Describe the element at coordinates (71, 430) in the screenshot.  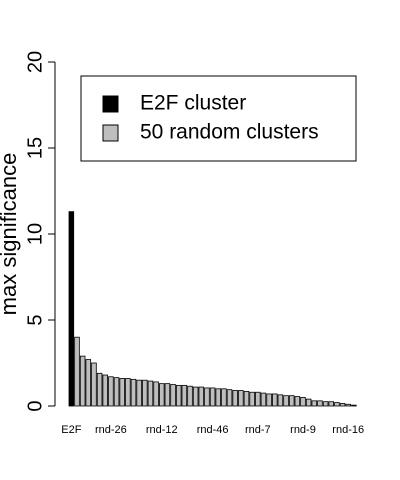
I see `x-tick-label: E2F` at that location.